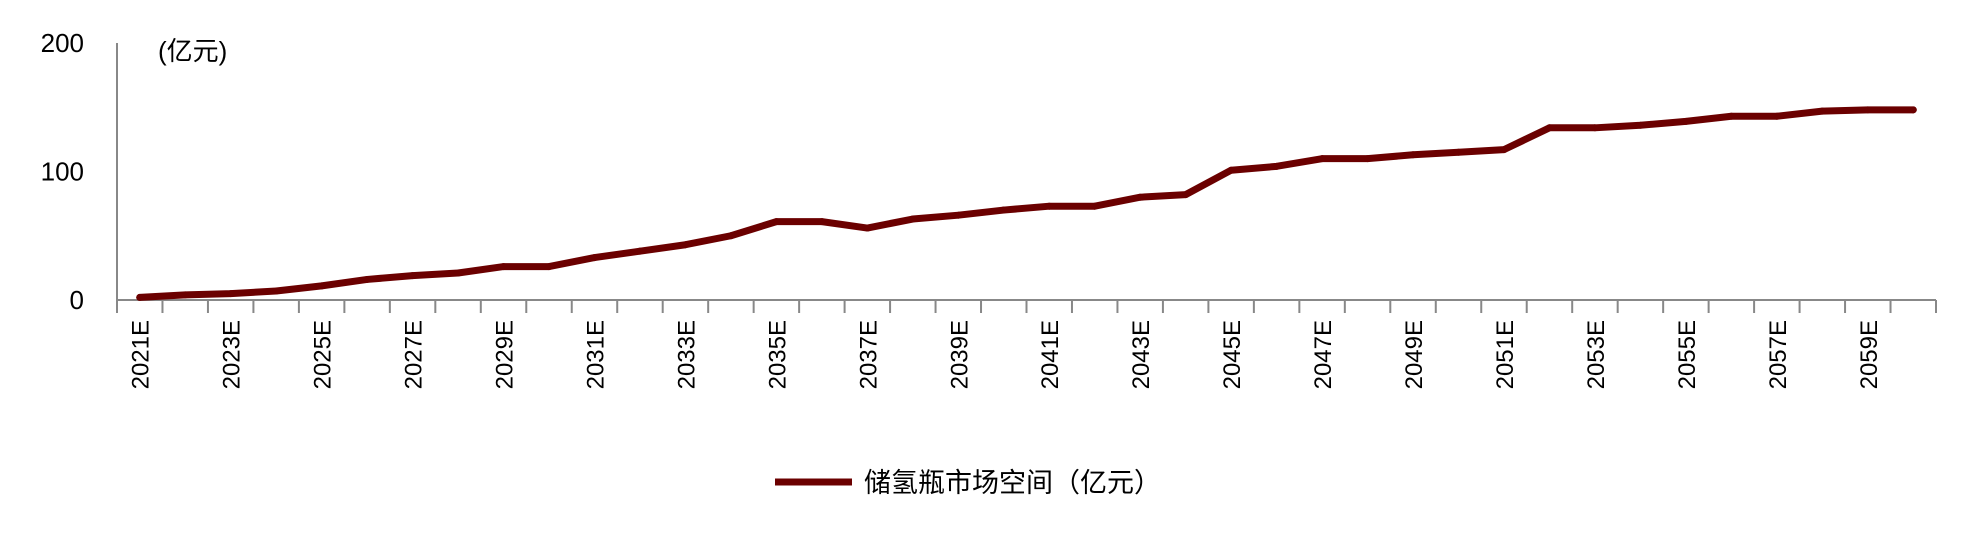 This screenshot has width=1974, height=545. What do you see at coordinates (62, 43) in the screenshot?
I see `y-tick-label: 200` at bounding box center [62, 43].